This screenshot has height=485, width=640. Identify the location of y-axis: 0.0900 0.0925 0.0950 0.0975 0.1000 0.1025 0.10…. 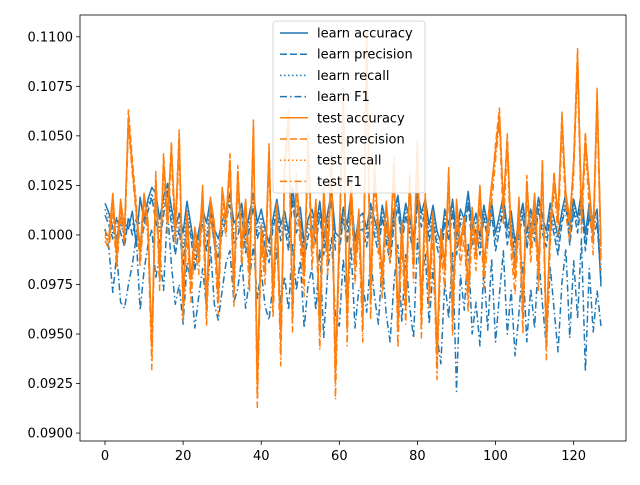
(54, 236).